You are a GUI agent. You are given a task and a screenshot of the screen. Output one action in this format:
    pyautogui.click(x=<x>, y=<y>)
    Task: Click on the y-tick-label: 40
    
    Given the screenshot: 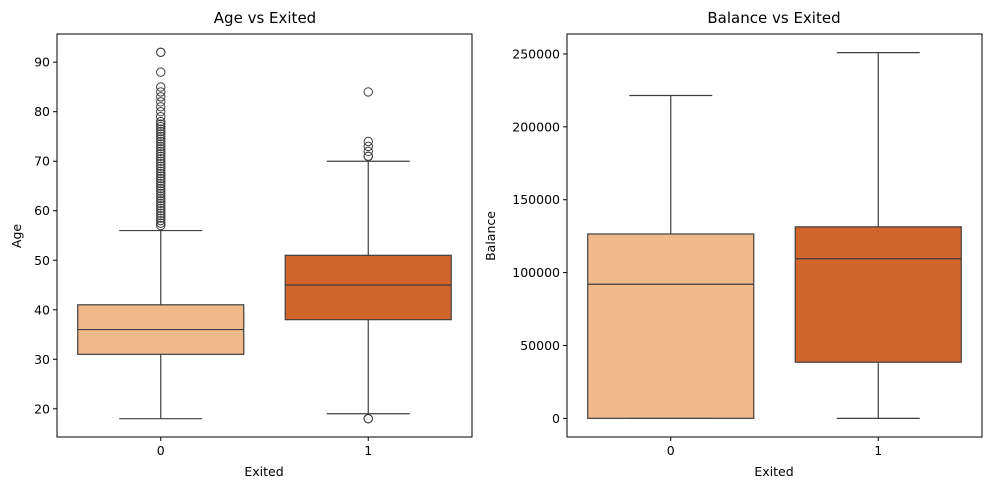 What is the action you would take?
    pyautogui.click(x=42, y=309)
    